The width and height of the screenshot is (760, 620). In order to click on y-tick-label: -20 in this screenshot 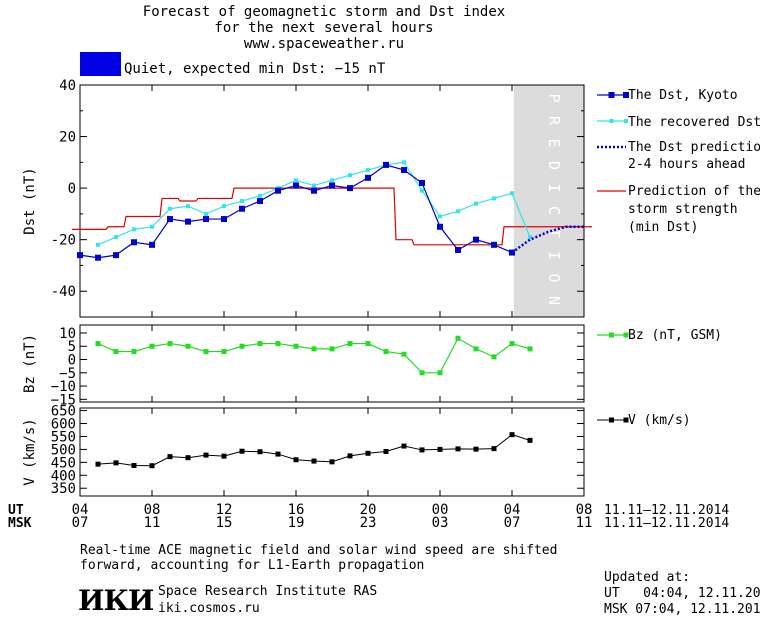, I will do `click(63, 241)`.